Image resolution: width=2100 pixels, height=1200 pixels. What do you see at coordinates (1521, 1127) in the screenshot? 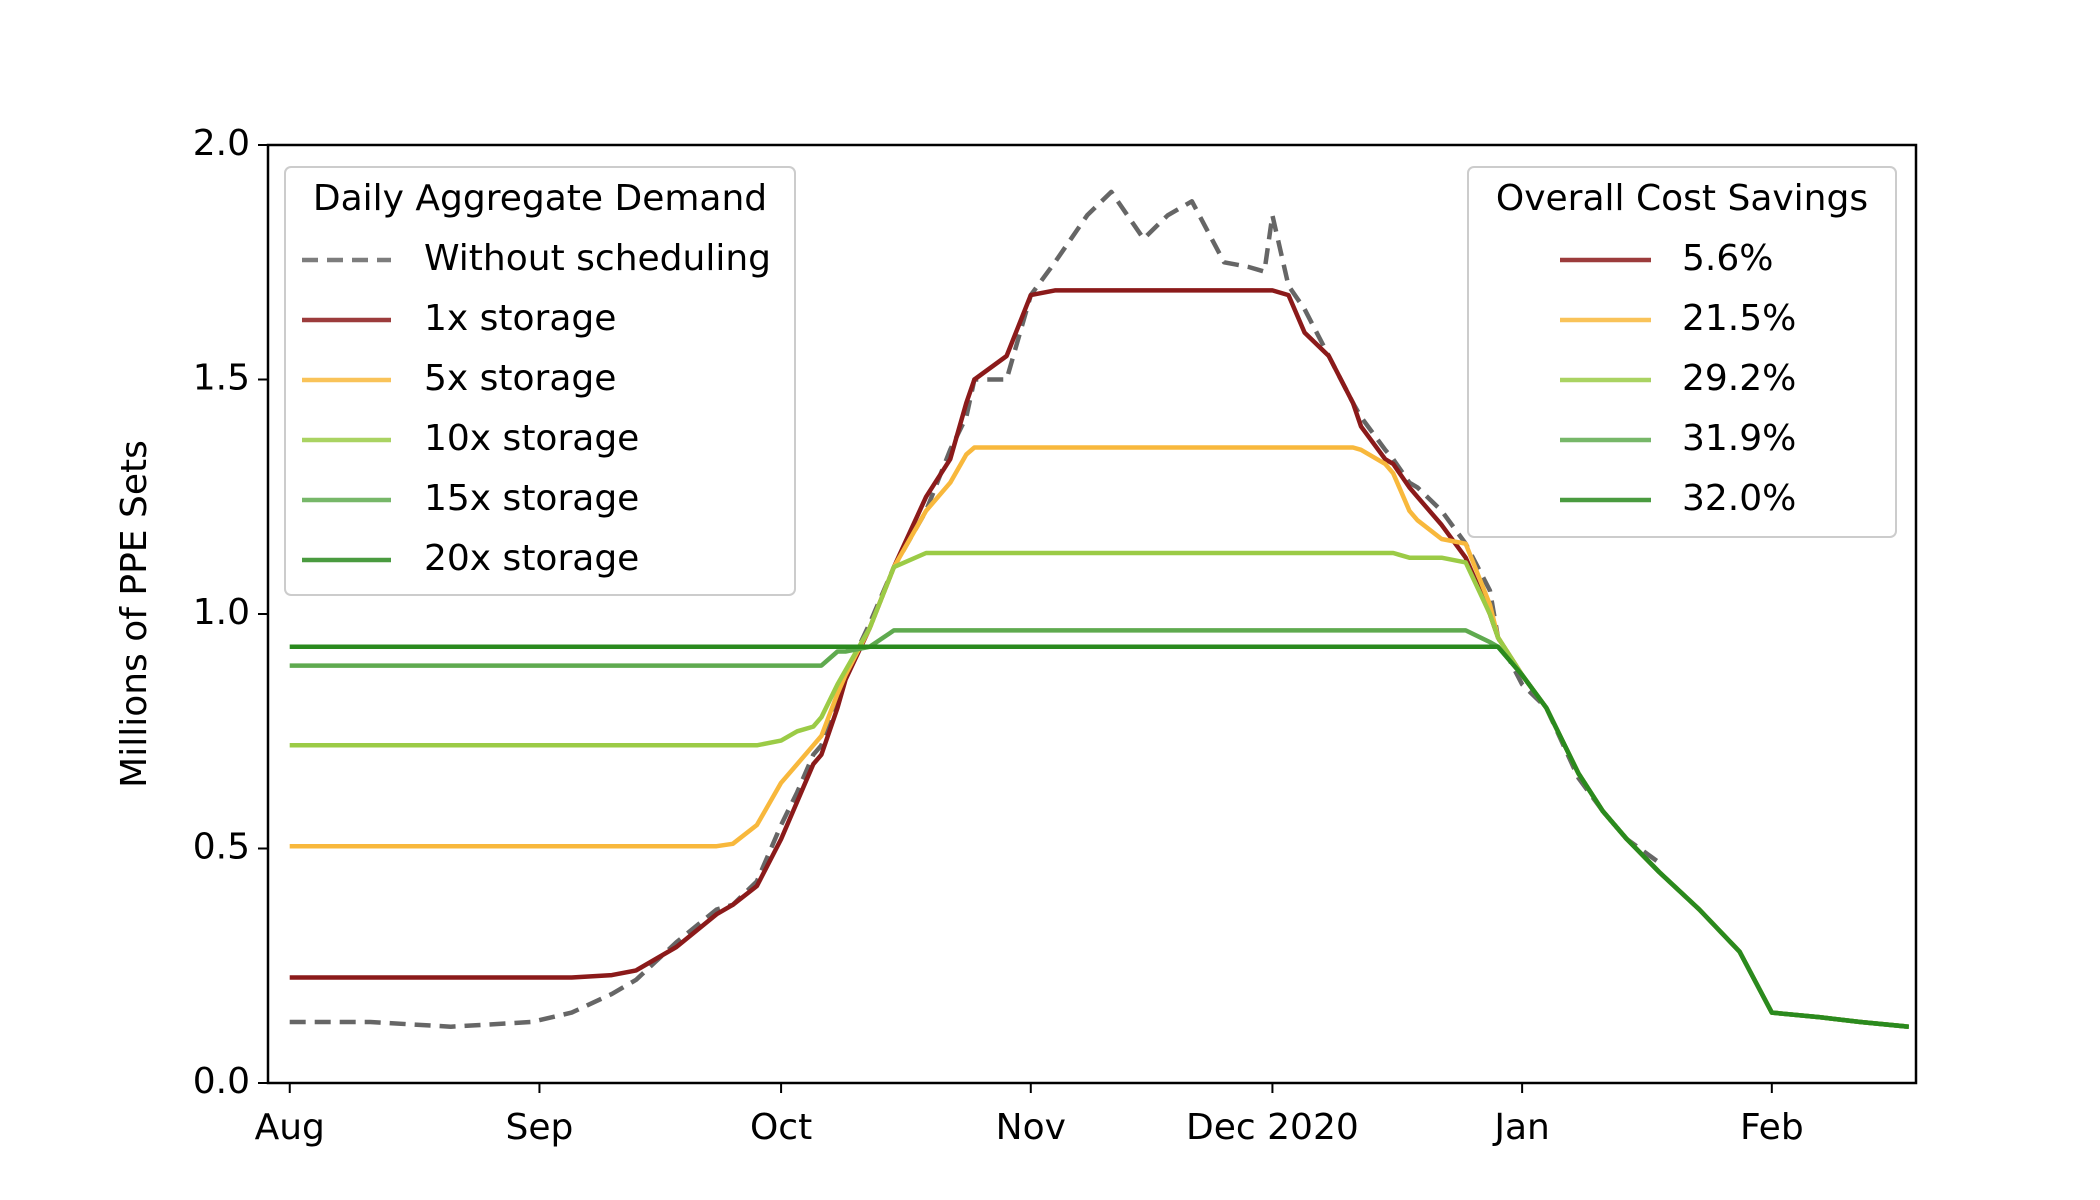
I see `x-tick-label: Jan` at bounding box center [1521, 1127].